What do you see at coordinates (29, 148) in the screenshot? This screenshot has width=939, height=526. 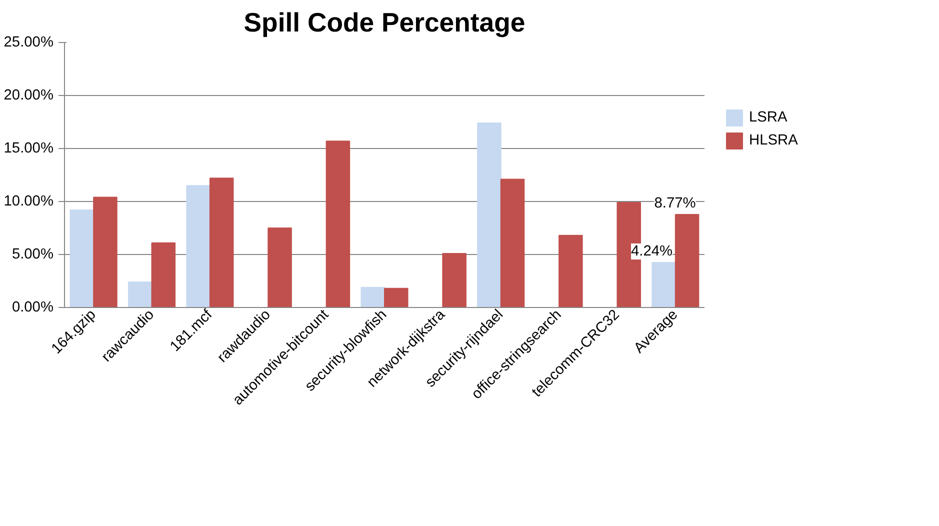 I see `y-tick-label: 15.00%` at bounding box center [29, 148].